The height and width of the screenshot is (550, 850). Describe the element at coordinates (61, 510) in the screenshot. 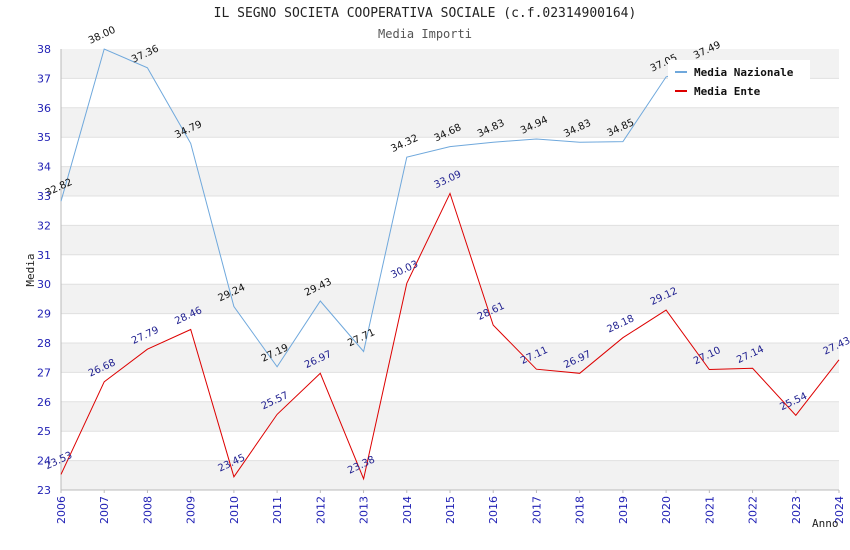

I see `x-tick-label: 2006` at that location.